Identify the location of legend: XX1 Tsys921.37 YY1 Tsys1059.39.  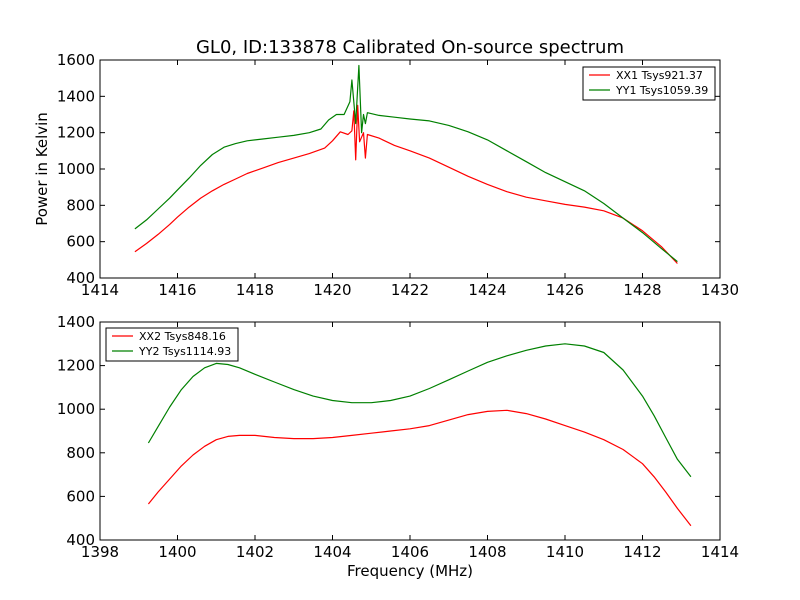
(649, 83).